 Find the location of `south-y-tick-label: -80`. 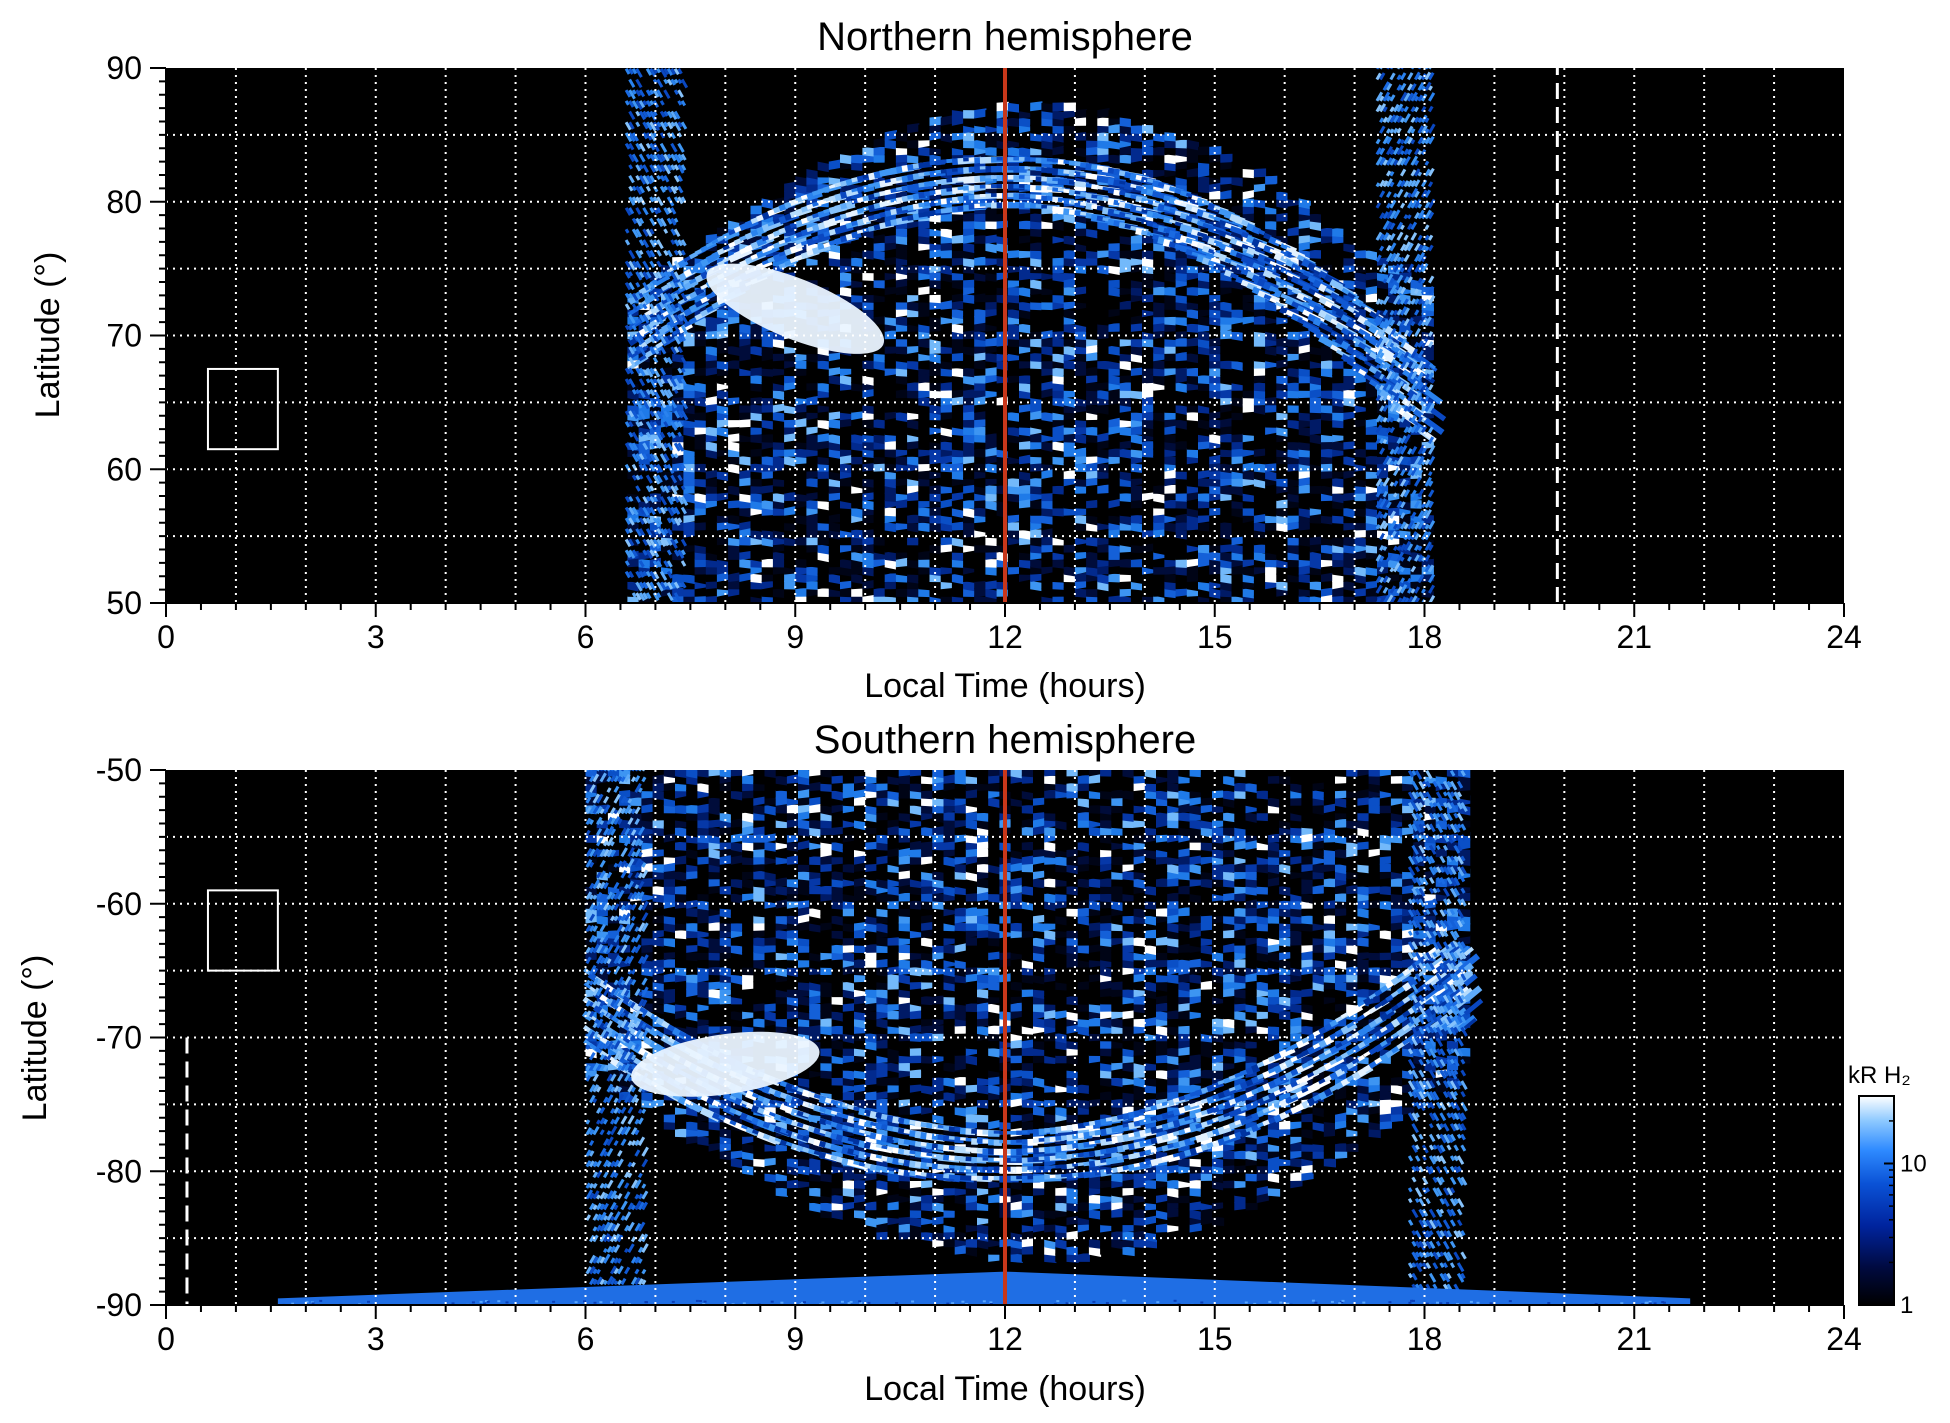

south-y-tick-label: -80 is located at coordinates (119, 1171).